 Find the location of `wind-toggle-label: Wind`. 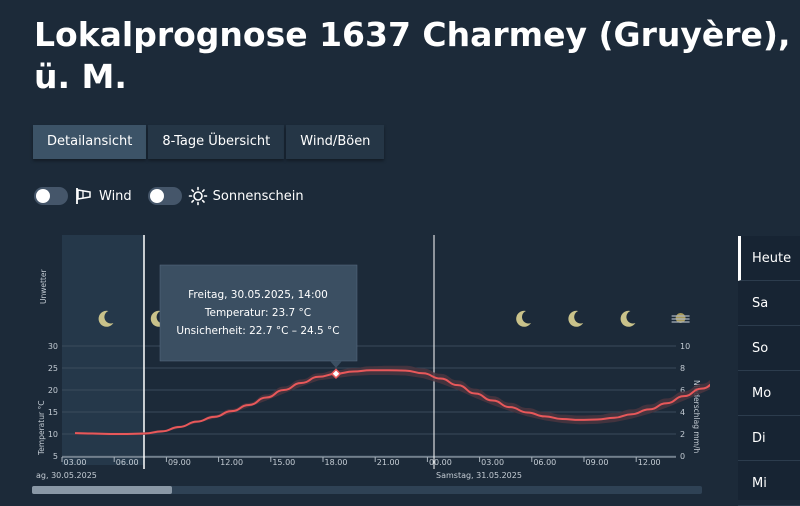

wind-toggle-label: Wind is located at coordinates (115, 196).